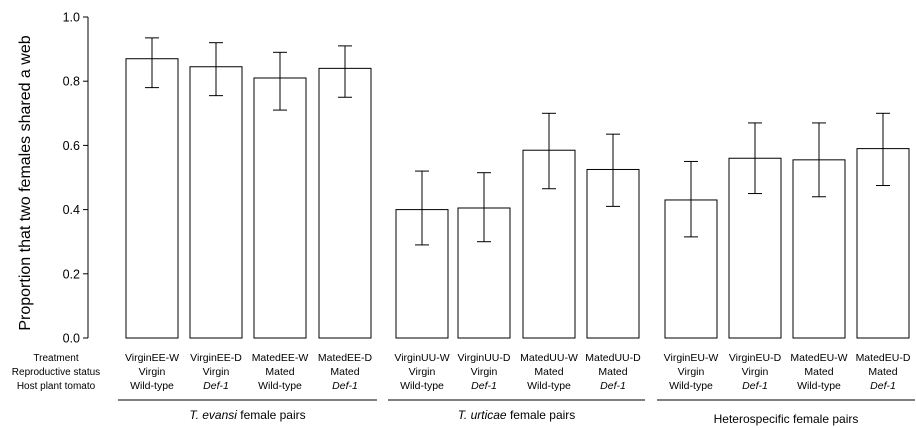  I want to click on row-header: Reproductive status, so click(56, 372).